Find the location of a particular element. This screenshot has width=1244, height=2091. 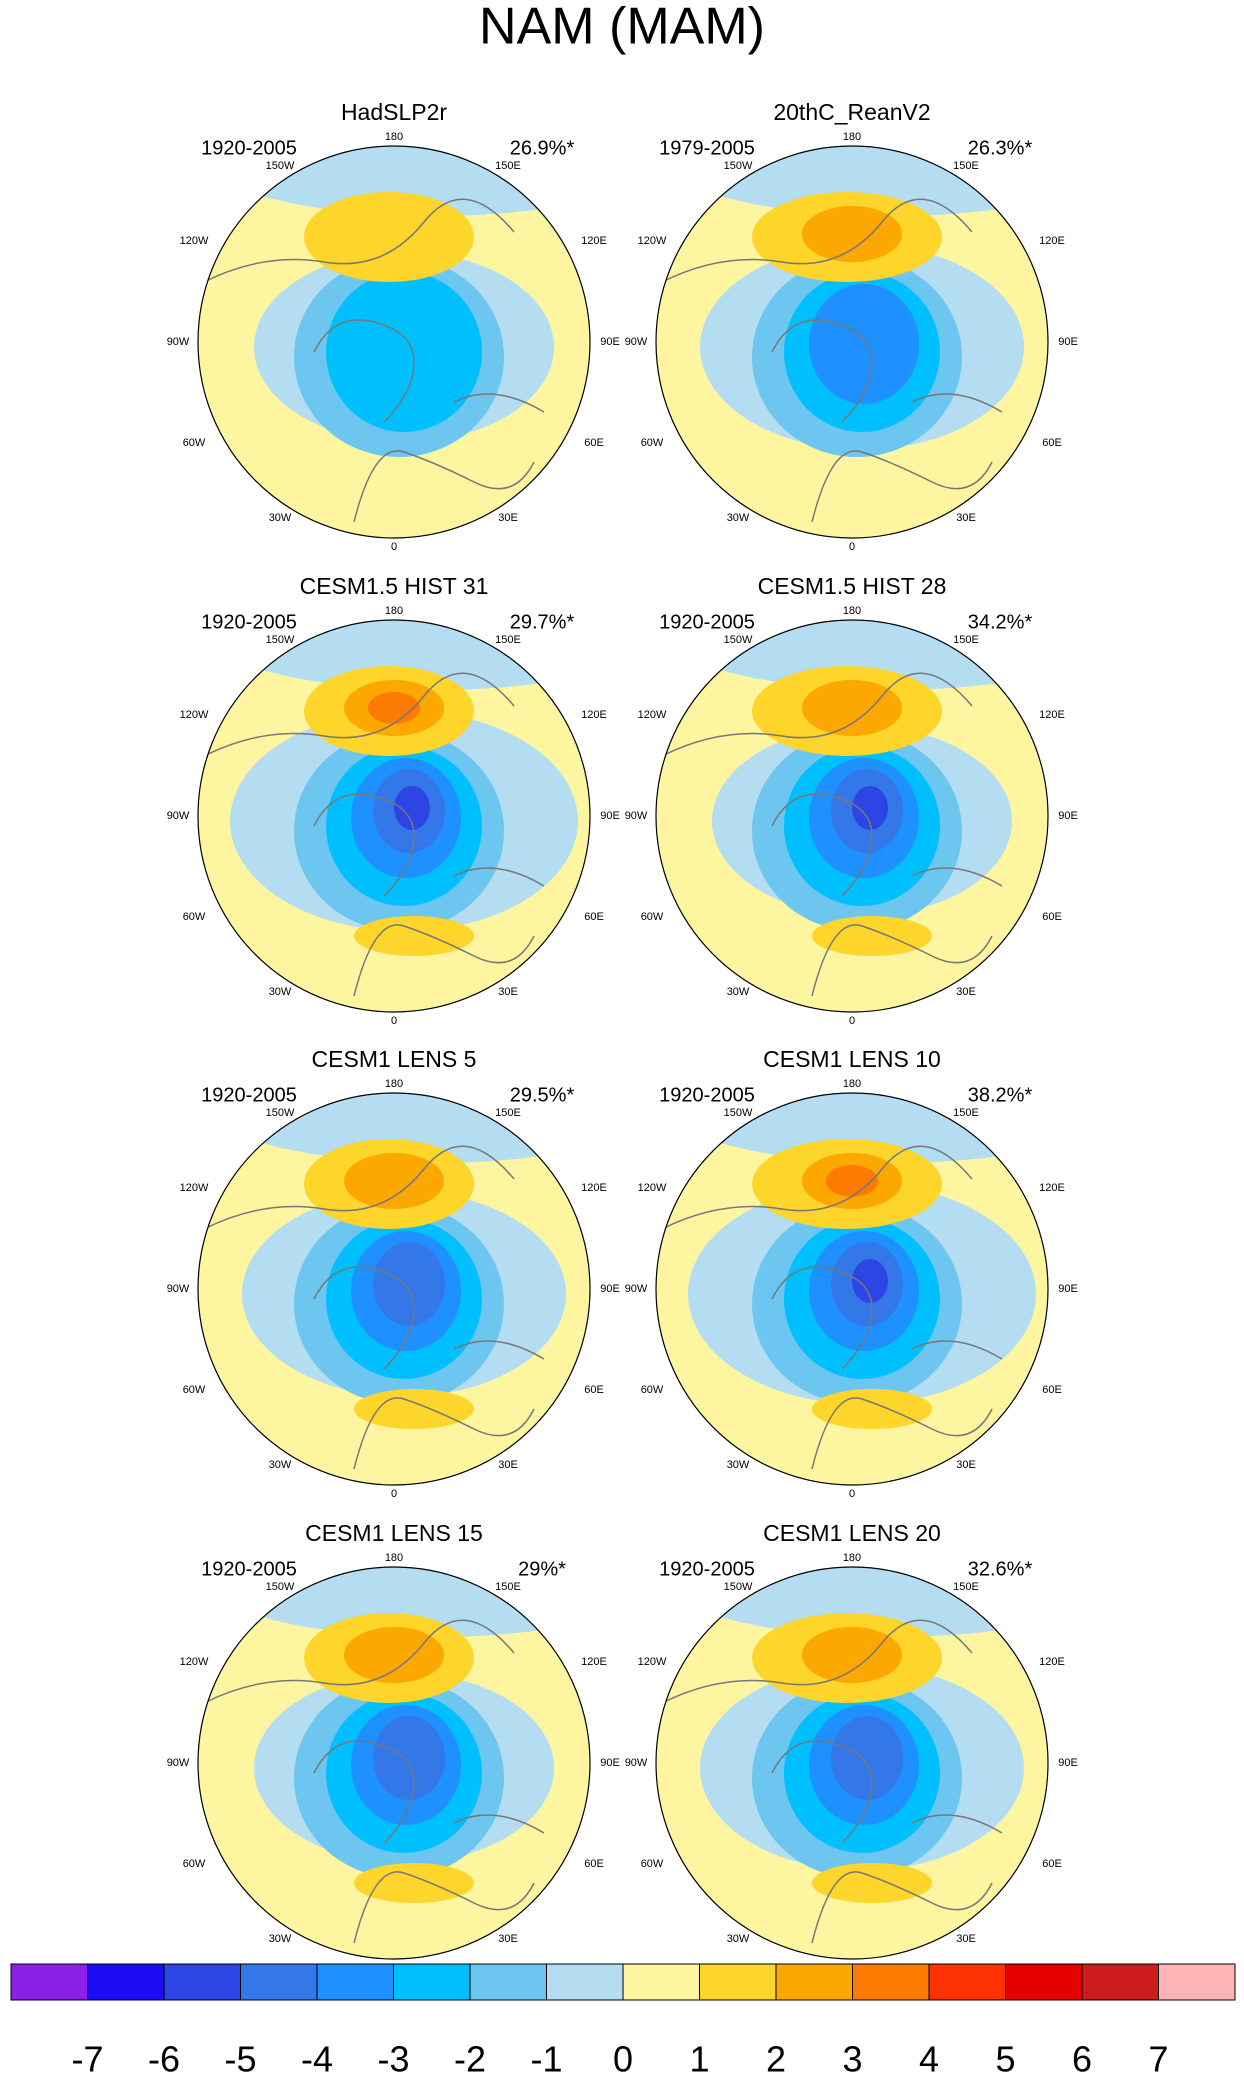

colorbar-label: 3 is located at coordinates (852, 2059).